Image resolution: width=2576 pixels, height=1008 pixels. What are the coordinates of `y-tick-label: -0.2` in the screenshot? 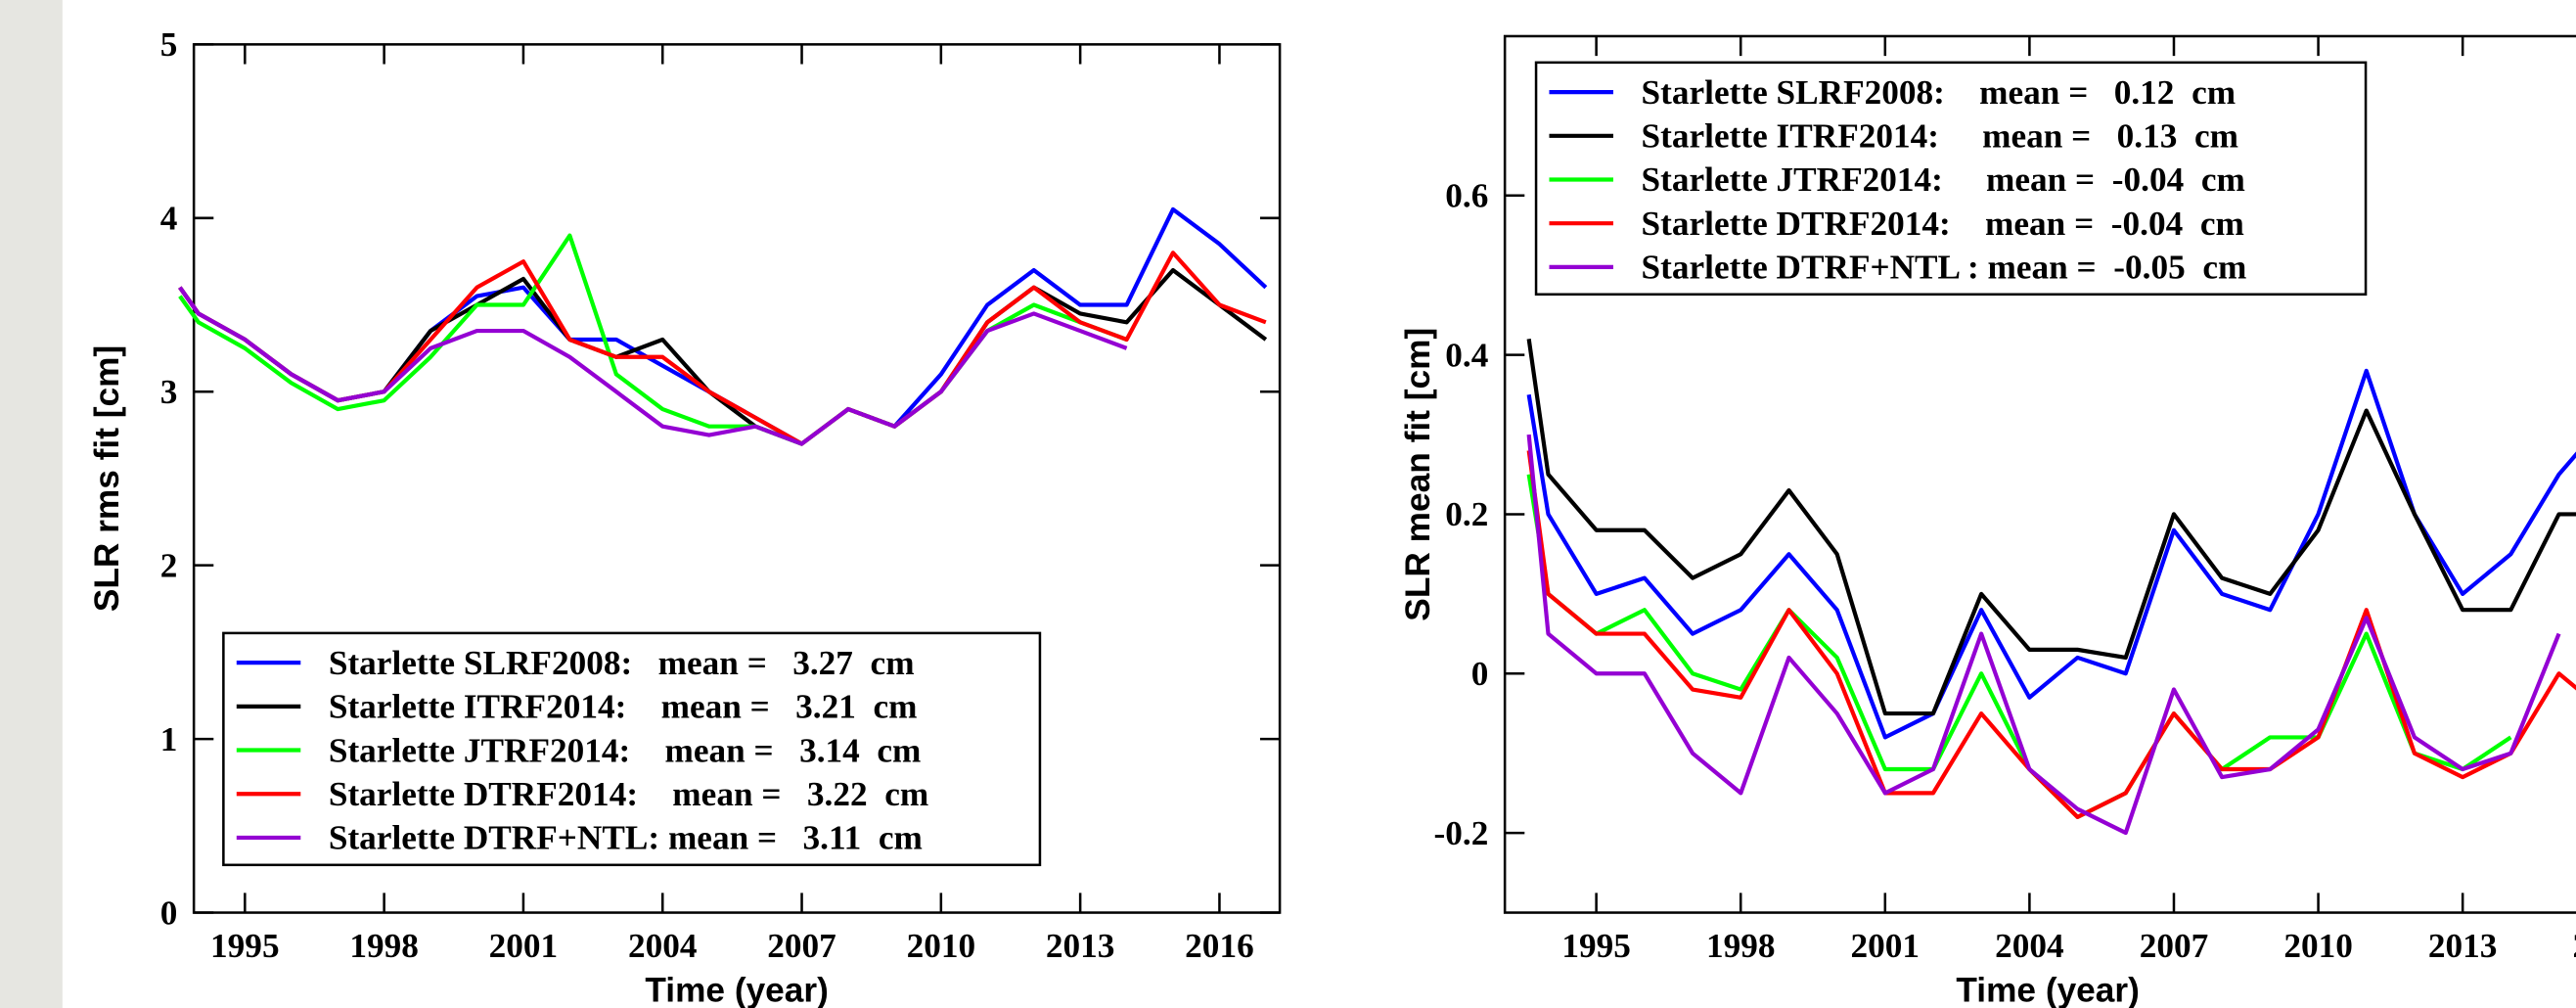 It's located at (1461, 833).